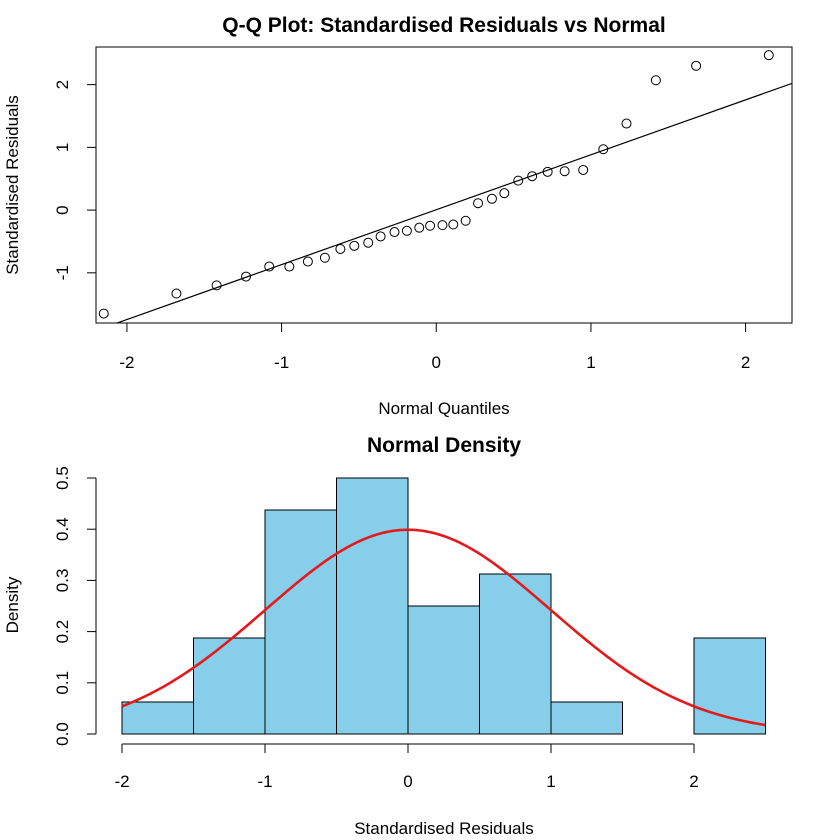  Describe the element at coordinates (62, 632) in the screenshot. I see `histogram-y-tick-label: 0.2` at that location.